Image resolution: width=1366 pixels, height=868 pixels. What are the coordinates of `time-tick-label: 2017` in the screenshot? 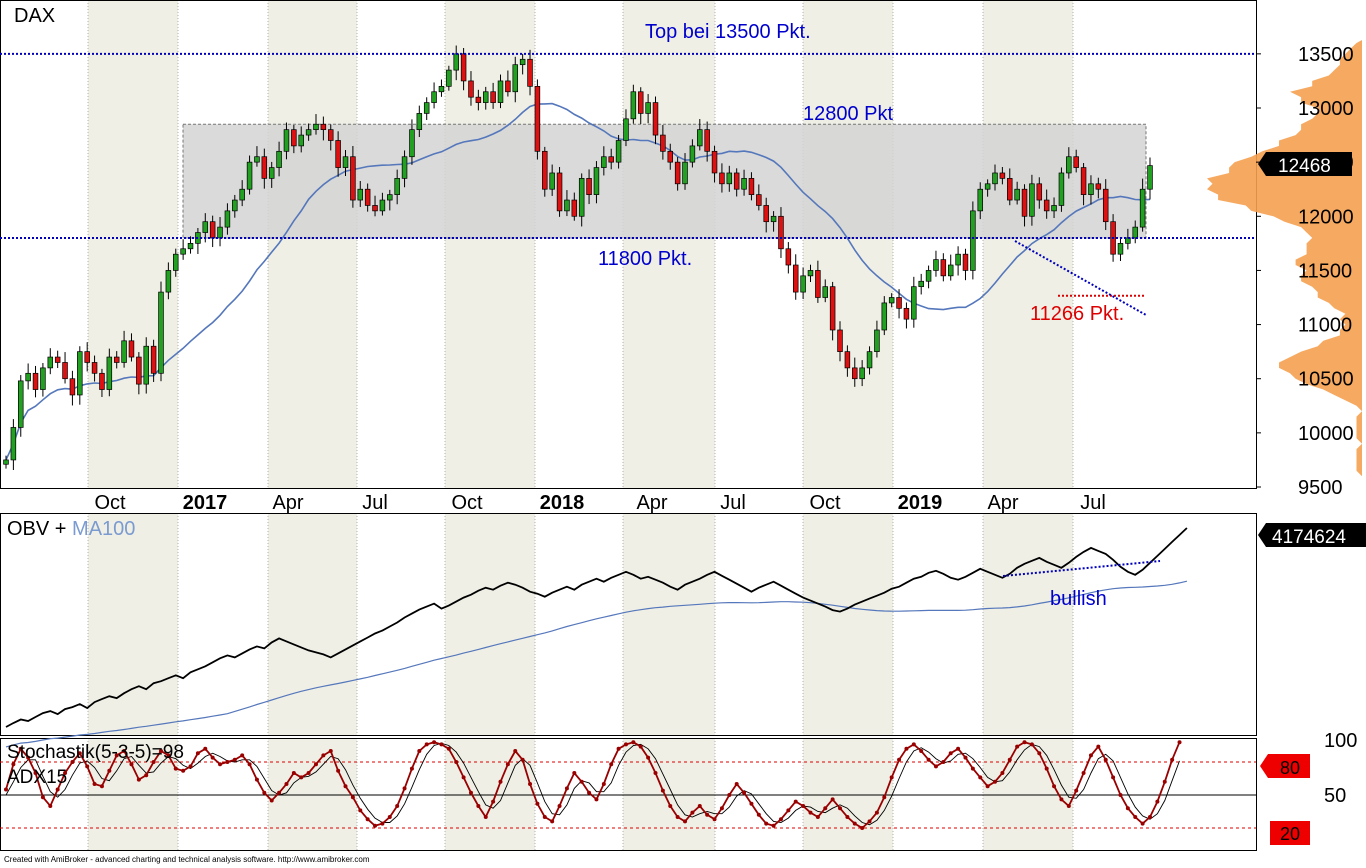 It's located at (205, 503).